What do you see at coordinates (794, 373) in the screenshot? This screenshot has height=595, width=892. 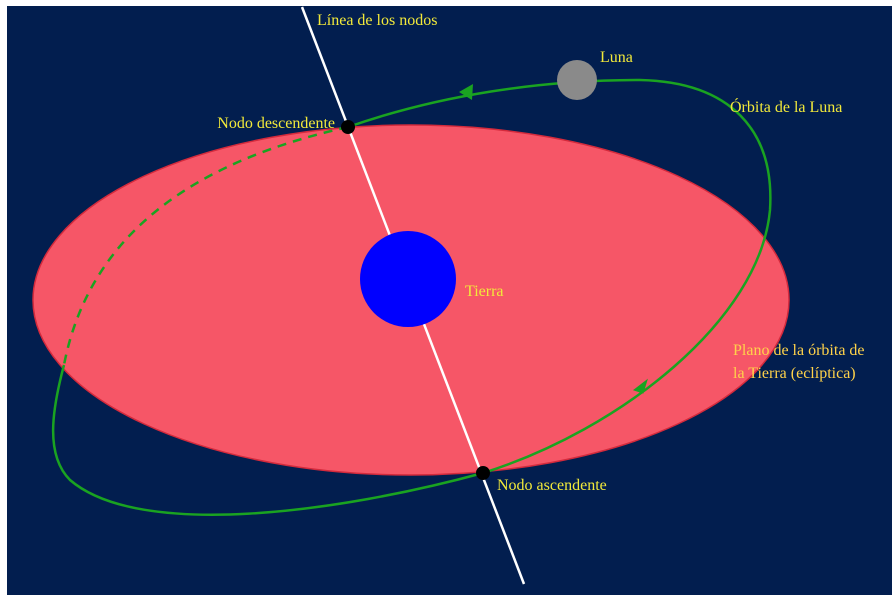 I see `ecliptic-label-line2: la Tierra (eclíptica)` at bounding box center [794, 373].